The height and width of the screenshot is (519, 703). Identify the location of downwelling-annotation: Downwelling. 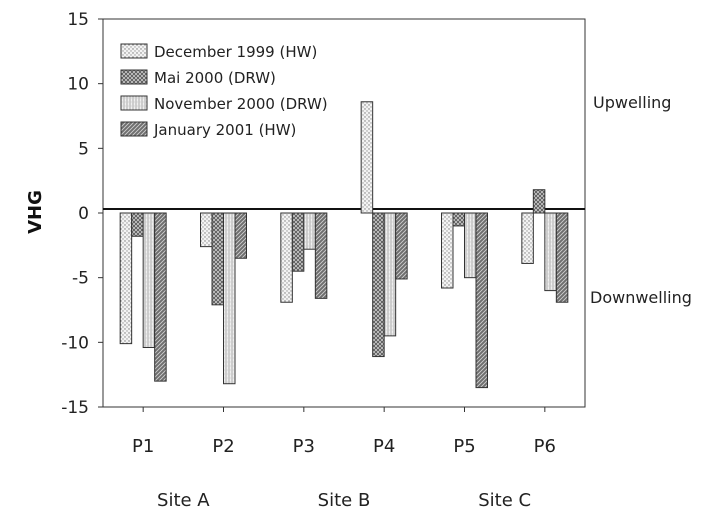
(641, 297).